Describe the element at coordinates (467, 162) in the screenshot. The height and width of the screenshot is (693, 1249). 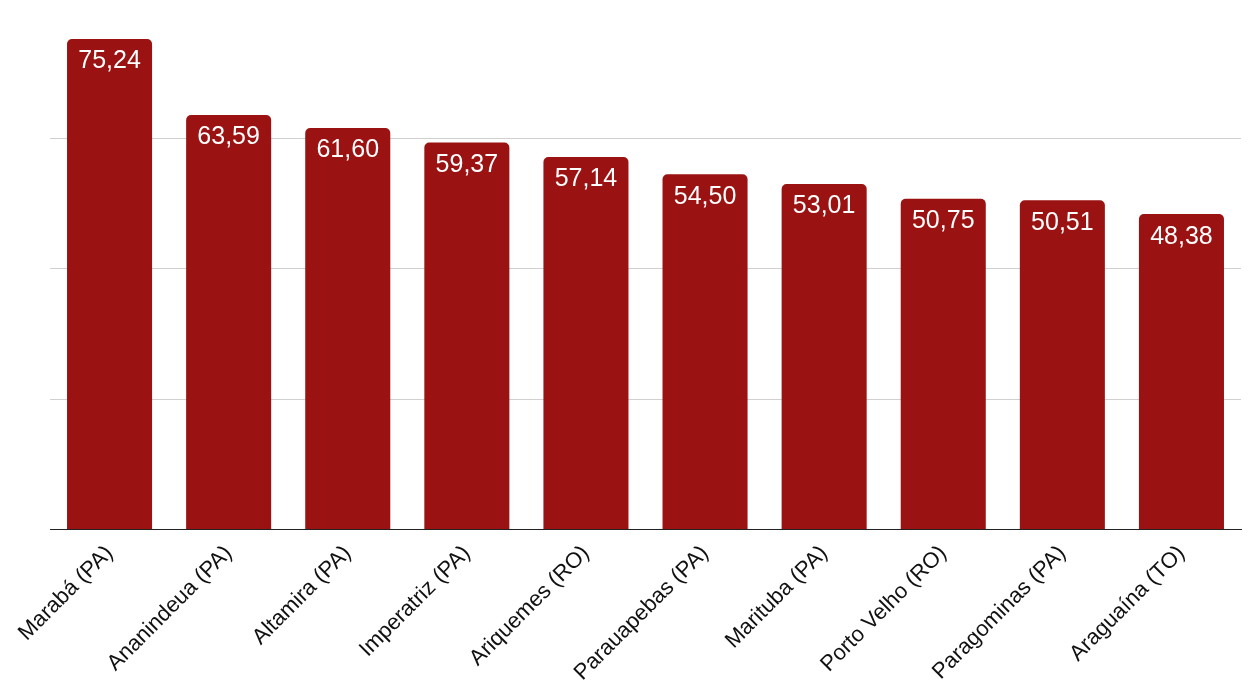
I see `data-label: 59,37` at that location.